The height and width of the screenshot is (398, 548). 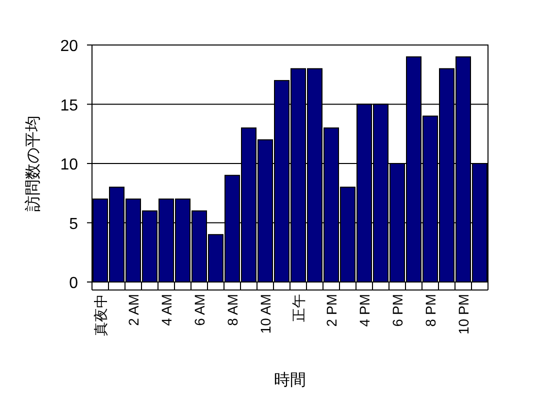 What do you see at coordinates (199, 310) in the screenshot?
I see `x-tick-label: 6 AM` at bounding box center [199, 310].